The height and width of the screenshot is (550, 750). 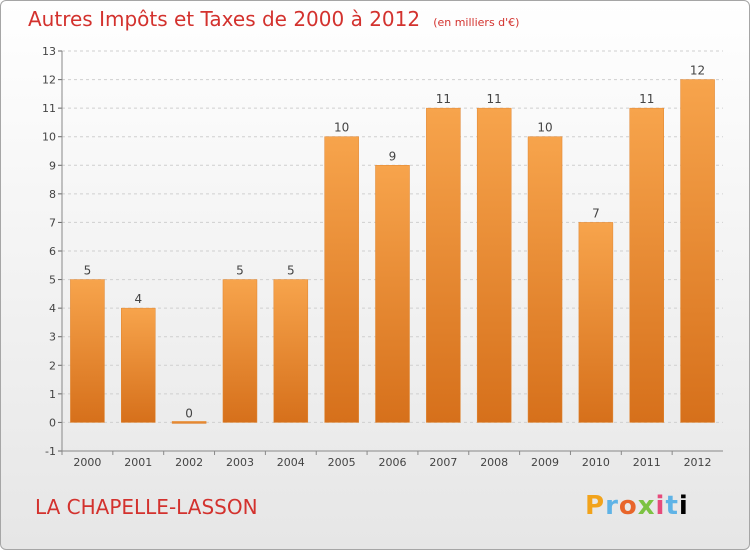 What do you see at coordinates (647, 462) in the screenshot?
I see `x-tick-label: 2011` at bounding box center [647, 462].